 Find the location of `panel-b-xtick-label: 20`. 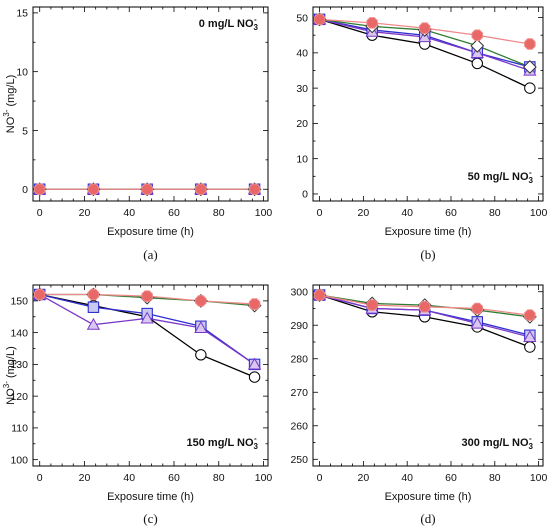

panel-b-xtick-label: 20 is located at coordinates (364, 213).